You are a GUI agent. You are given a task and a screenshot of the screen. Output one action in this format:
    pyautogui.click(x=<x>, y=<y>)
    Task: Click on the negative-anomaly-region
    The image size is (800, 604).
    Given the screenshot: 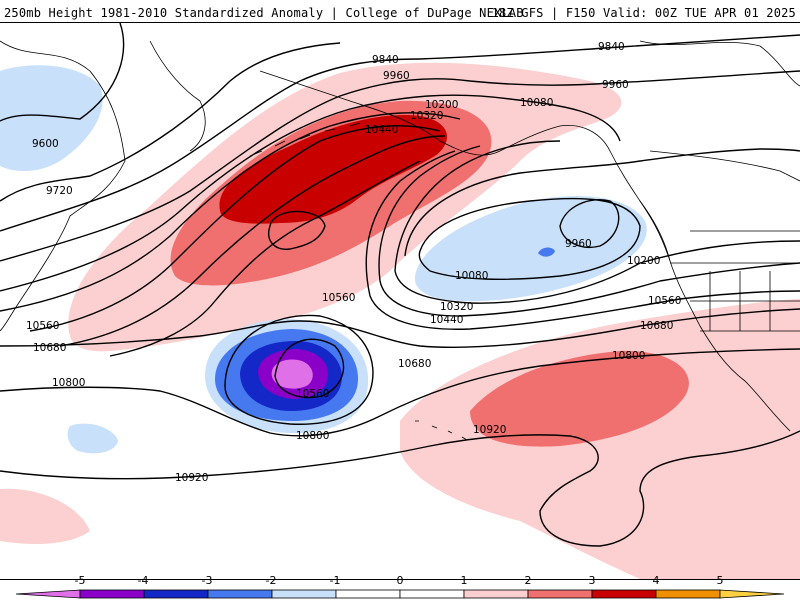 What is the action you would take?
    pyautogui.click(x=530, y=249)
    